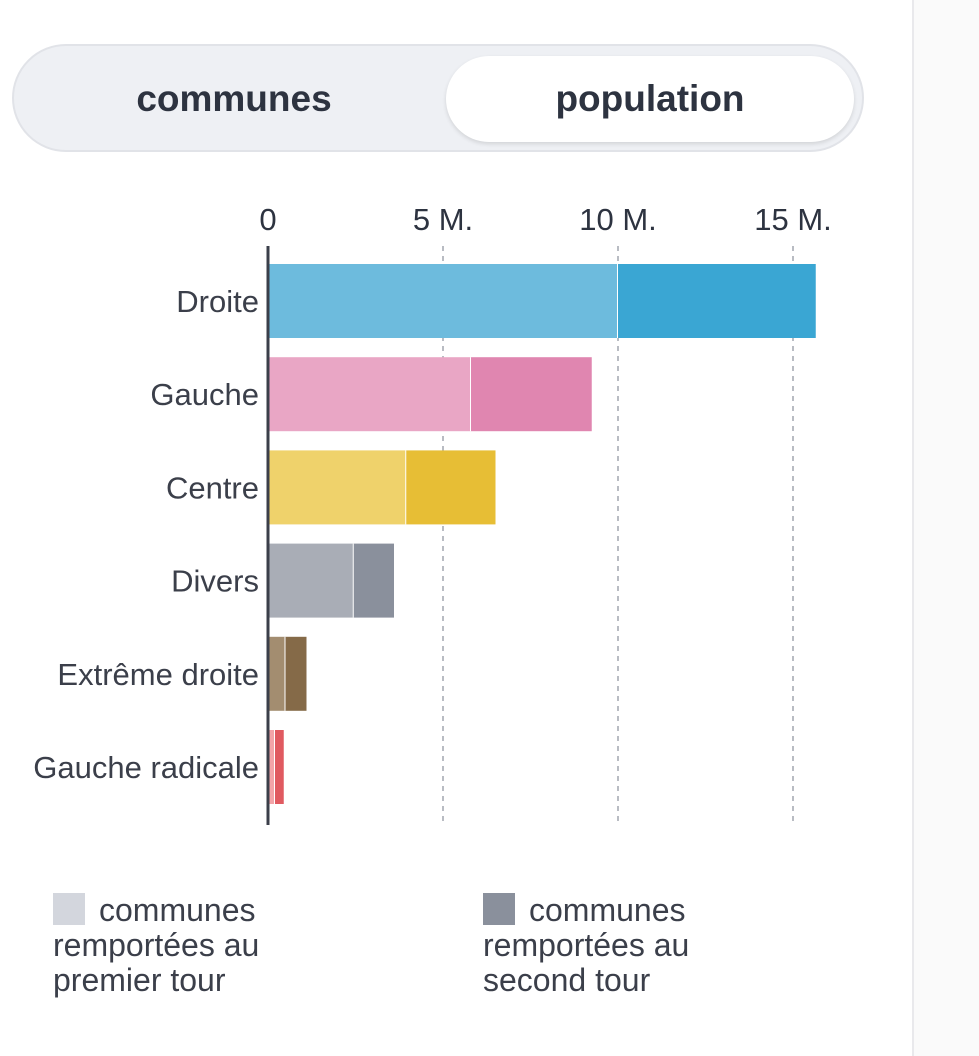 The image size is (979, 1056). I want to click on bar-extrême-droite-round-2, so click(296, 673).